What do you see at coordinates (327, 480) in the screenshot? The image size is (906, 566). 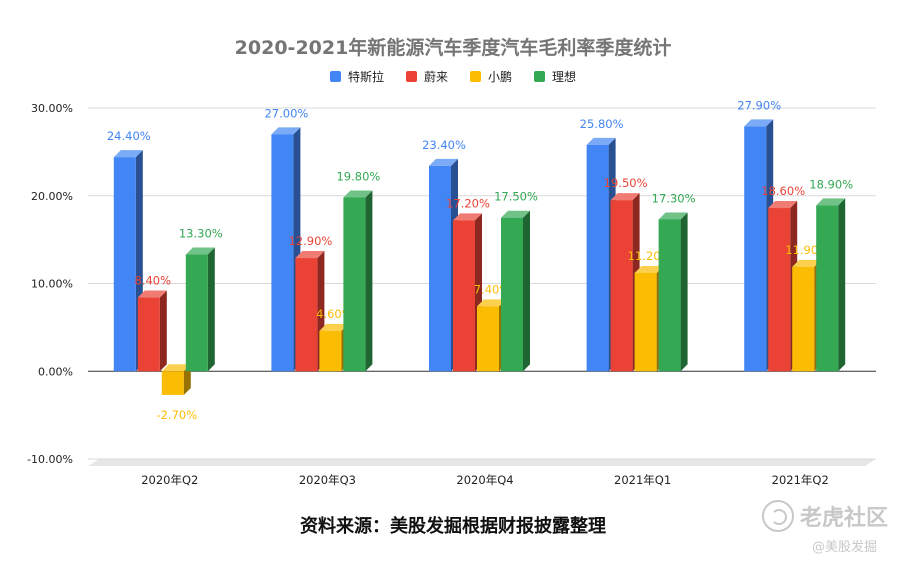 I see `x-tick-label: 2020年Q3` at bounding box center [327, 480].